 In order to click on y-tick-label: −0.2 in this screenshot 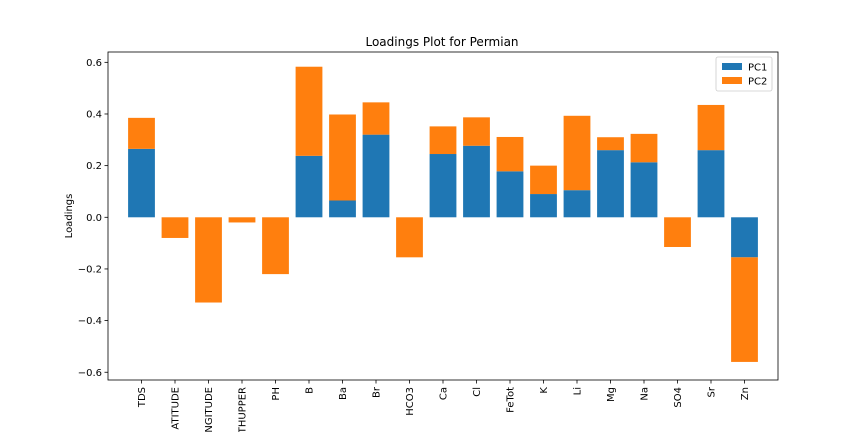, I will do `click(90, 269)`.